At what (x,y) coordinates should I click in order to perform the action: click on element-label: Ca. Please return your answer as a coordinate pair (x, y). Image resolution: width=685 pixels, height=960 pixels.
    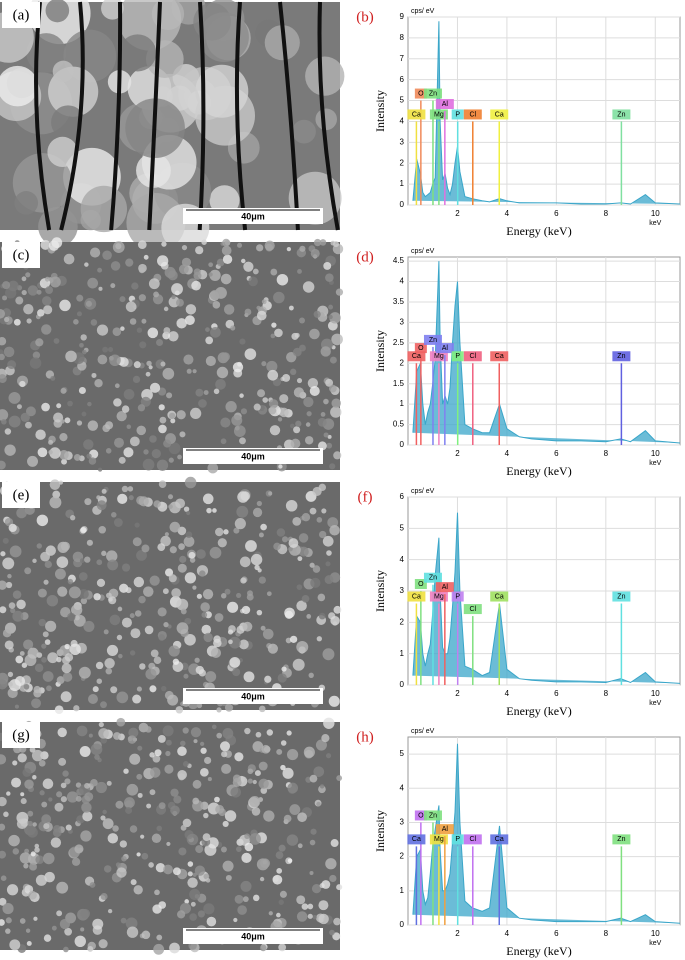
    Looking at the image, I should click on (416, 114).